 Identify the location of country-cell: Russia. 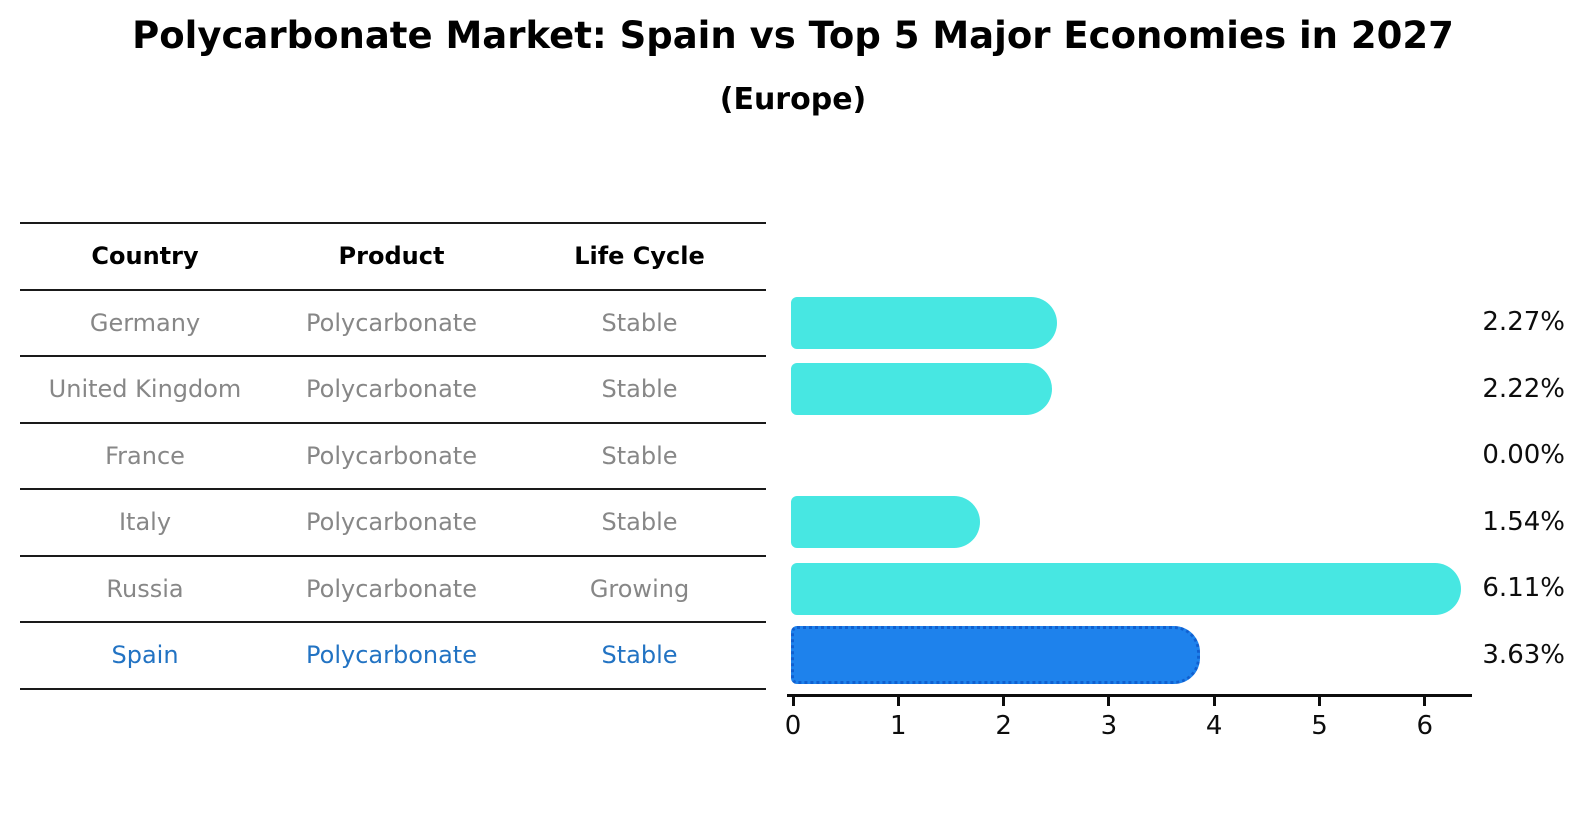
(145, 588).